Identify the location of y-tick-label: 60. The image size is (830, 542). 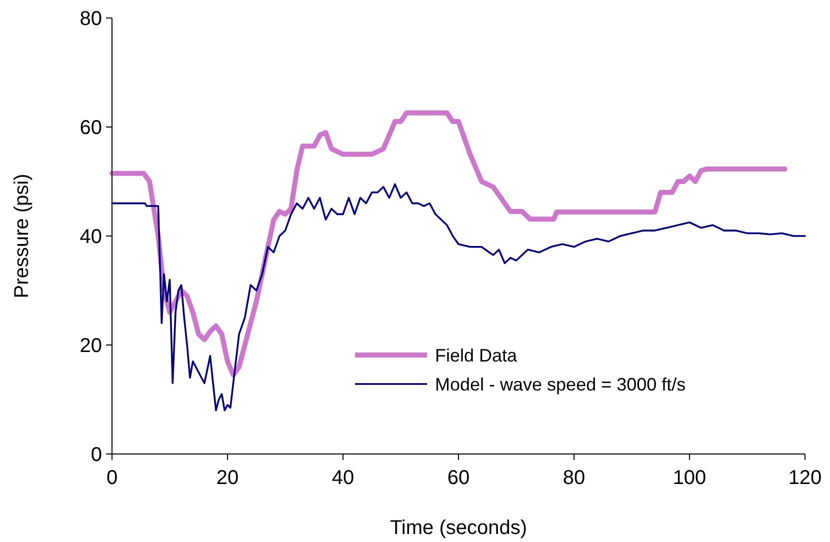
(91, 128).